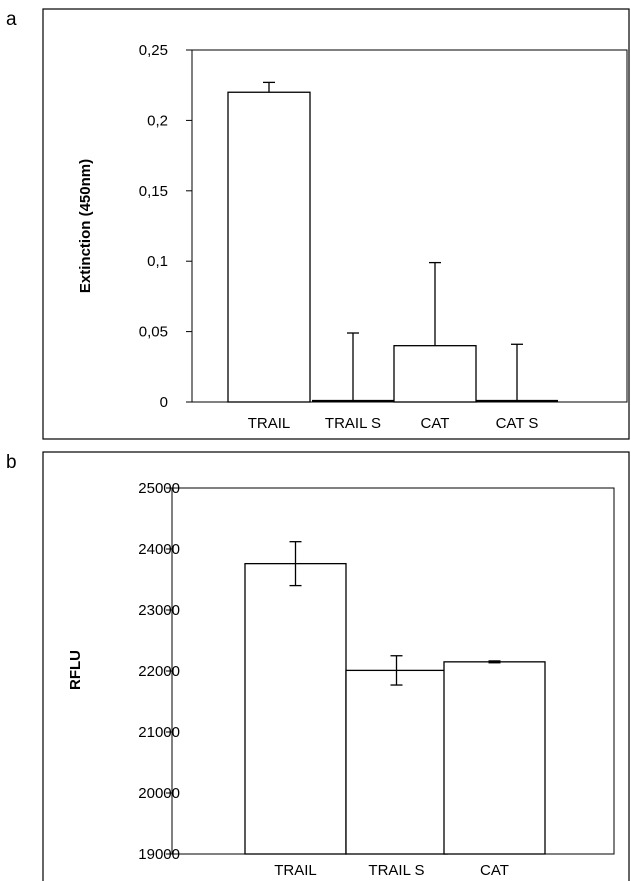  I want to click on panel-b-category-label: TRAIL S, so click(396, 870).